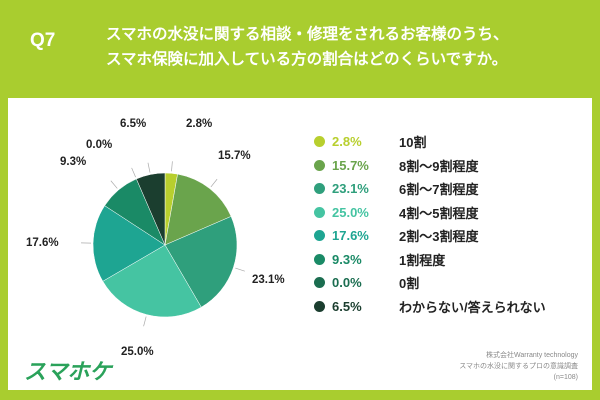  What do you see at coordinates (99, 145) in the screenshot?
I see `data-label: 0.0%` at bounding box center [99, 145].